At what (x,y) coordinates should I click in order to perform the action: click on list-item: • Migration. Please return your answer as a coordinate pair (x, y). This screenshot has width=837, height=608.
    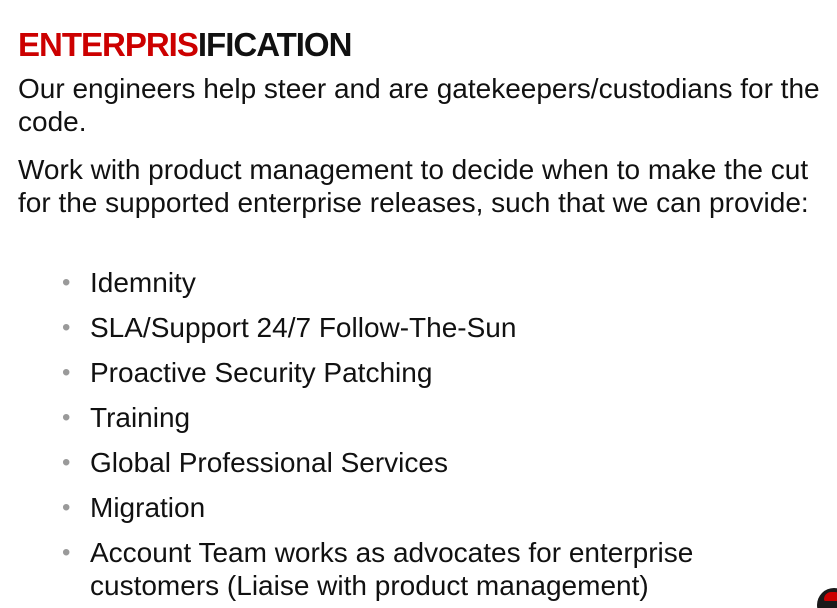
    Looking at the image, I should click on (442, 507).